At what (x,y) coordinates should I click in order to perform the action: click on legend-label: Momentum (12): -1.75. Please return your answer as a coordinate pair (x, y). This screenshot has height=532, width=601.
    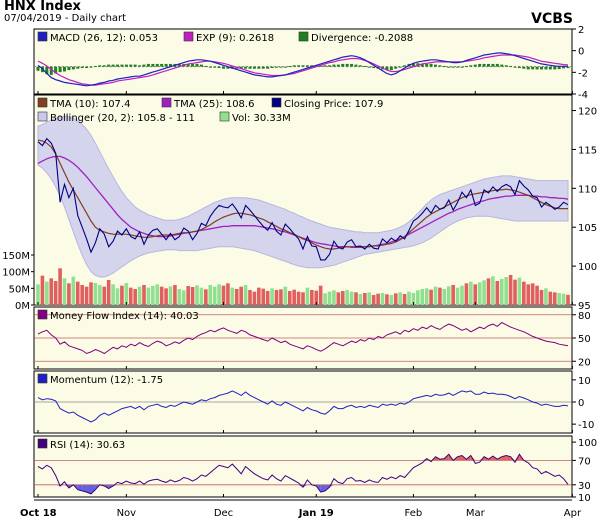
    Looking at the image, I should click on (106, 380).